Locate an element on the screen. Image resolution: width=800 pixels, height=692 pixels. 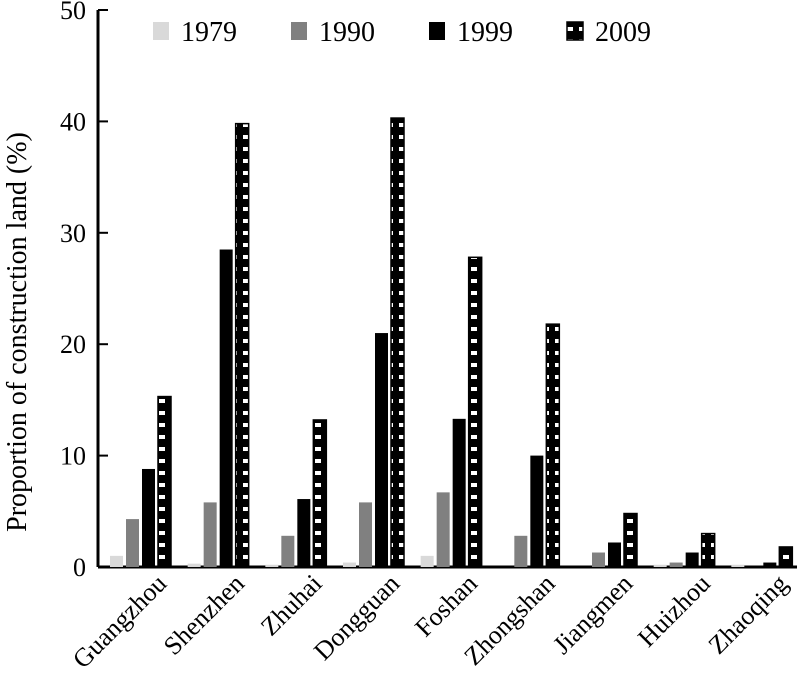
bar-1999-huizhou is located at coordinates (692, 559).